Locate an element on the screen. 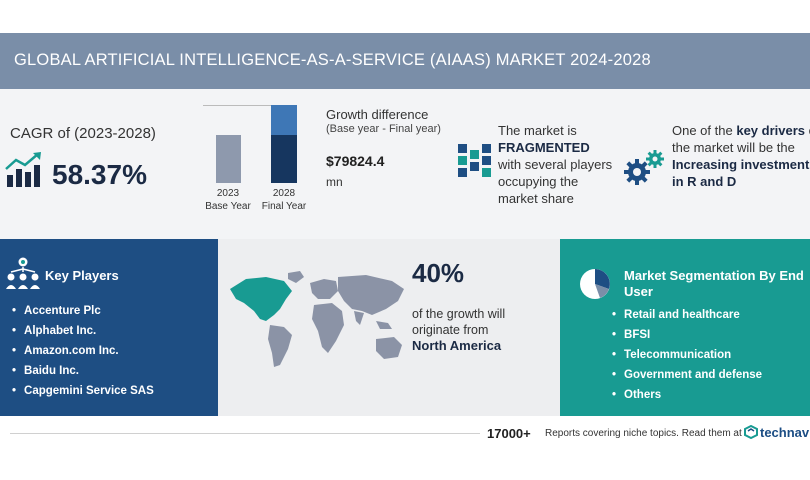 The image size is (810, 480). greenland-shape is located at coordinates (296, 277).